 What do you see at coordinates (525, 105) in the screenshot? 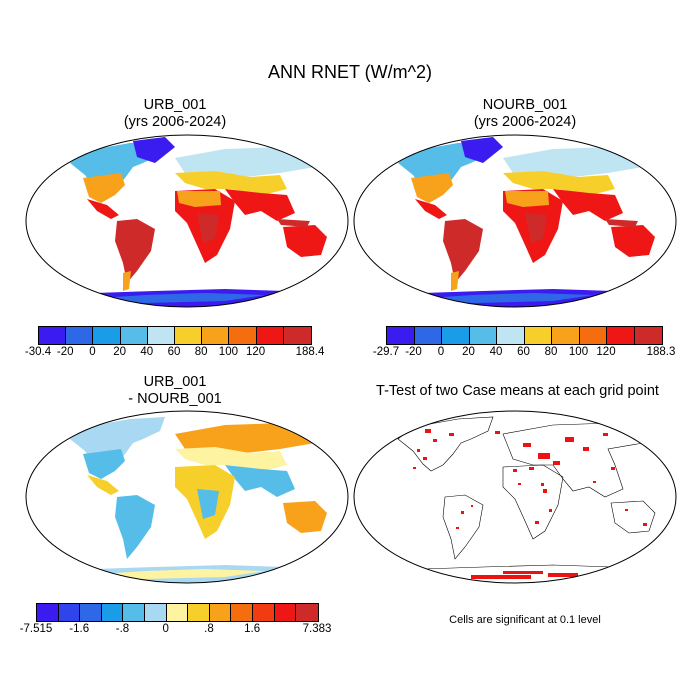
I see `nourb-title-line1: NOURB_001` at bounding box center [525, 105].